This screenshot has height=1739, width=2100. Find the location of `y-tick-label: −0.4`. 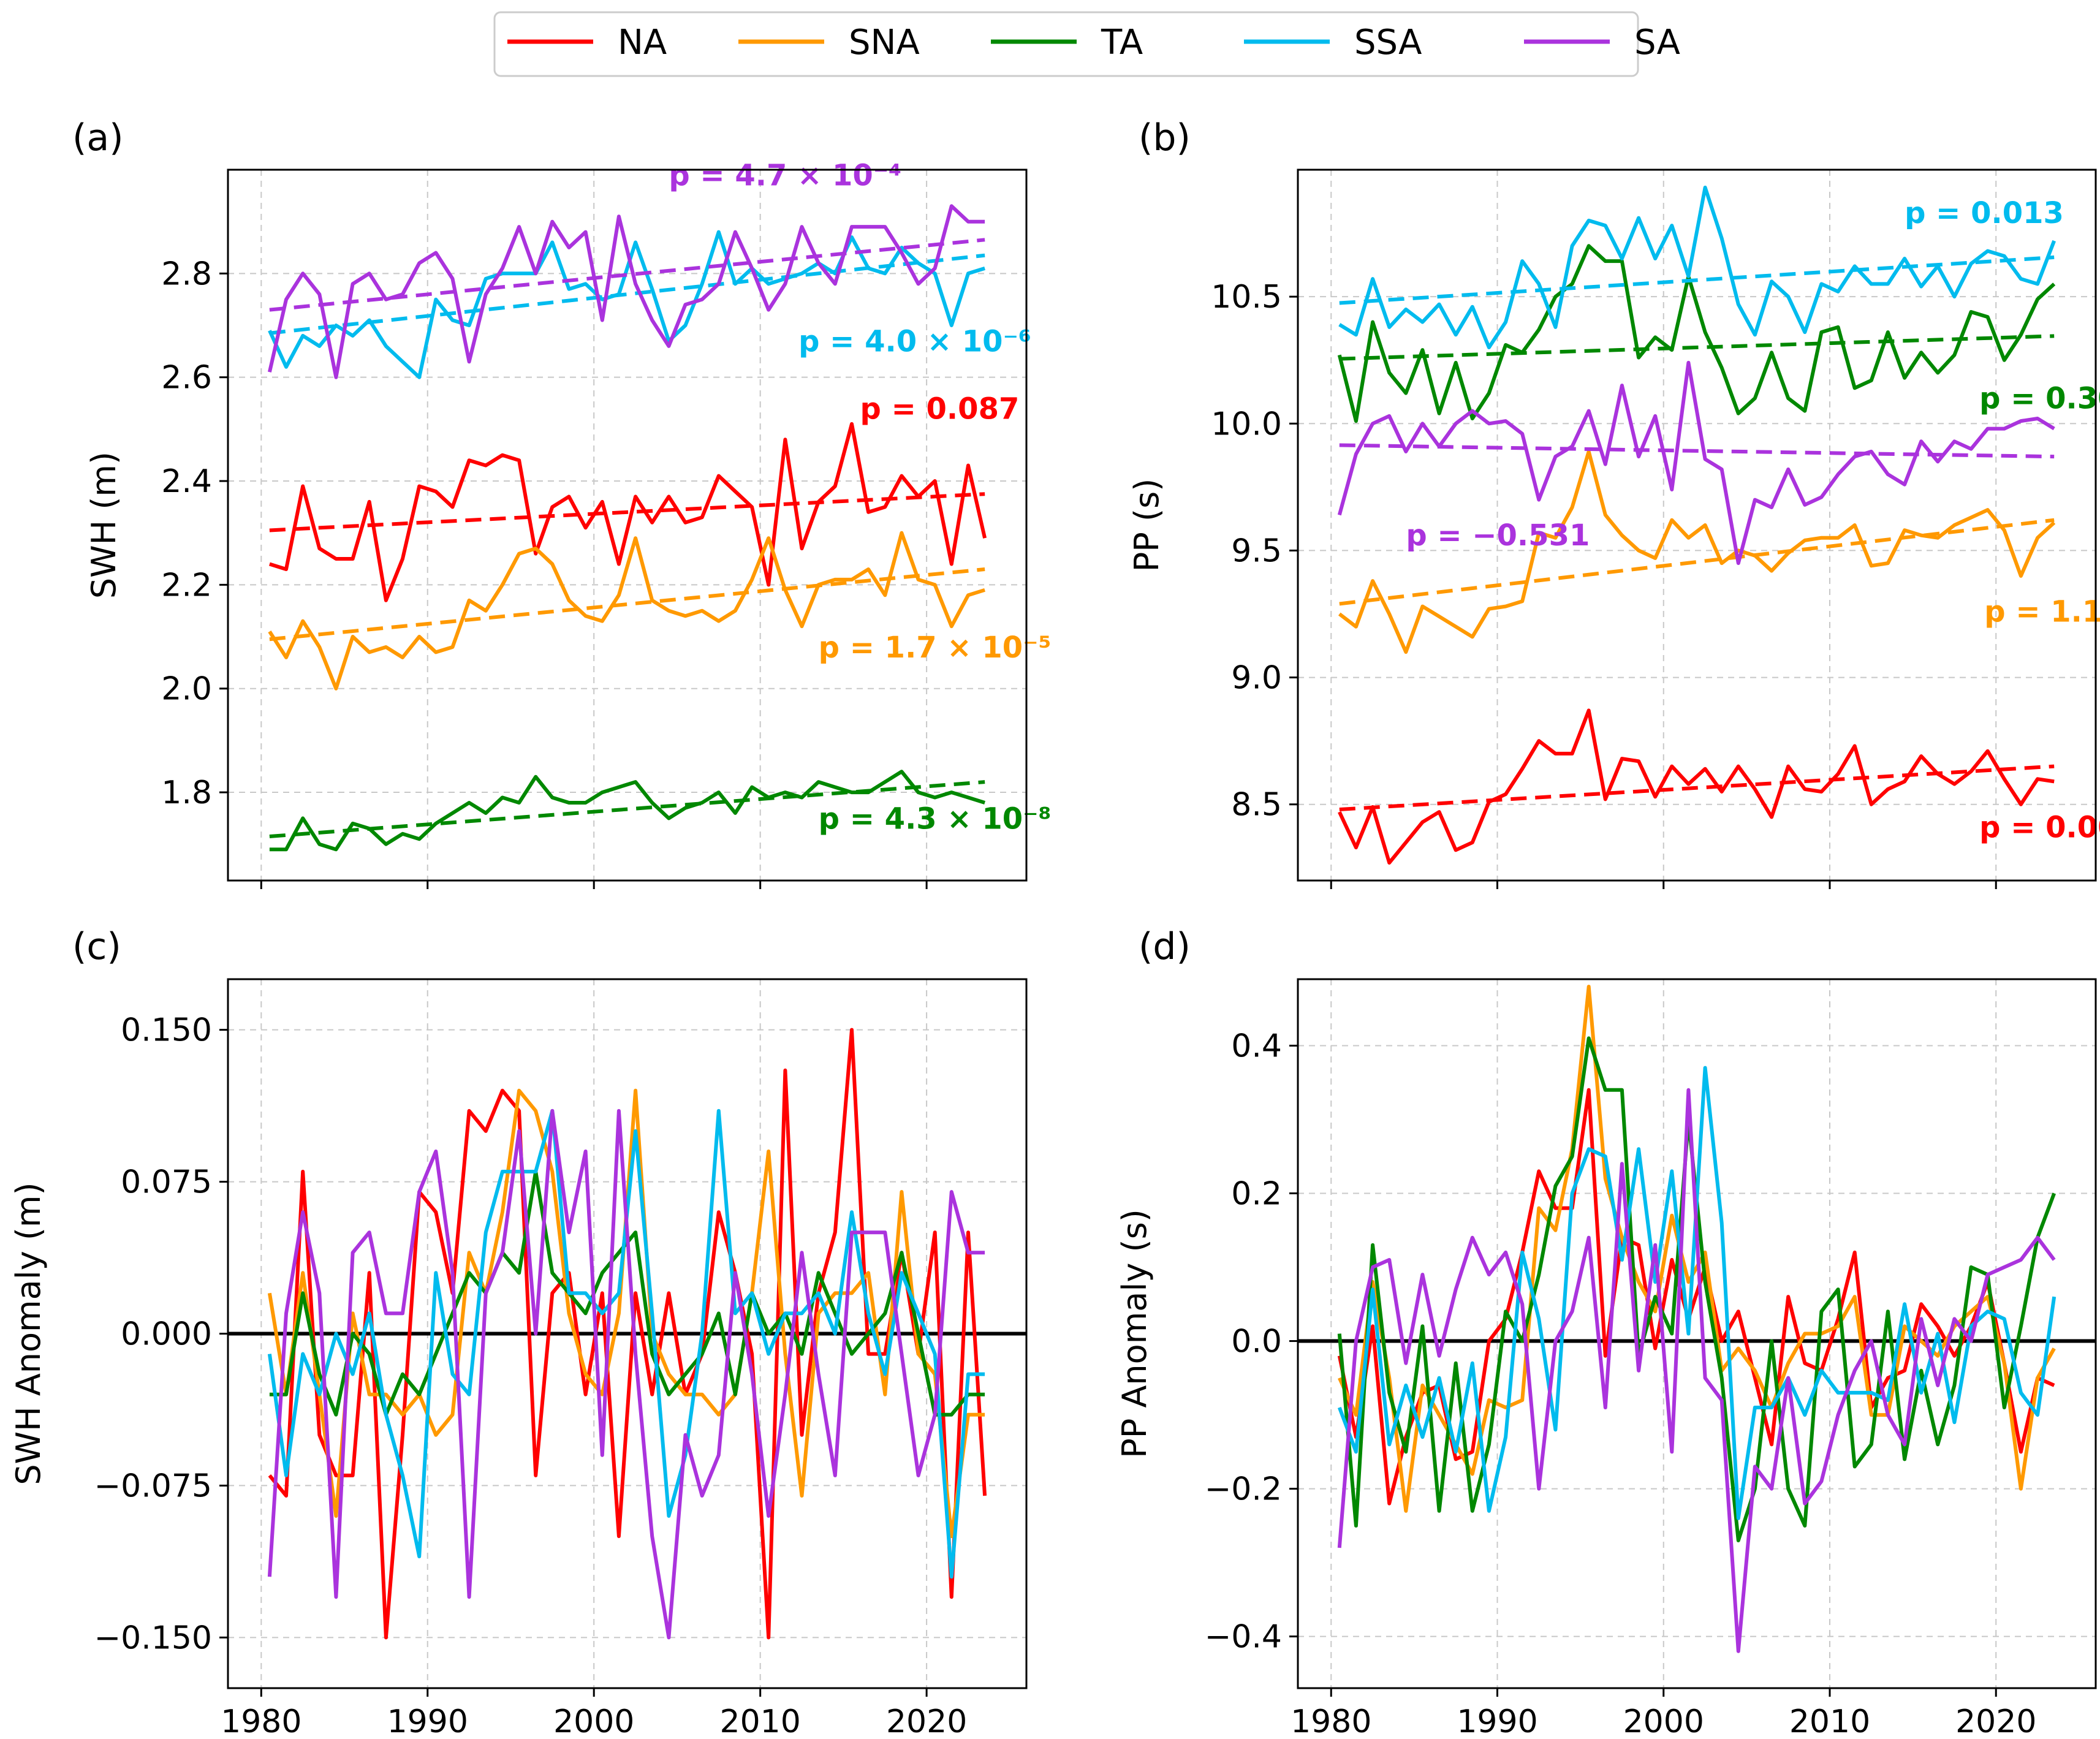

y-tick-label: −0.4 is located at coordinates (1243, 1637).